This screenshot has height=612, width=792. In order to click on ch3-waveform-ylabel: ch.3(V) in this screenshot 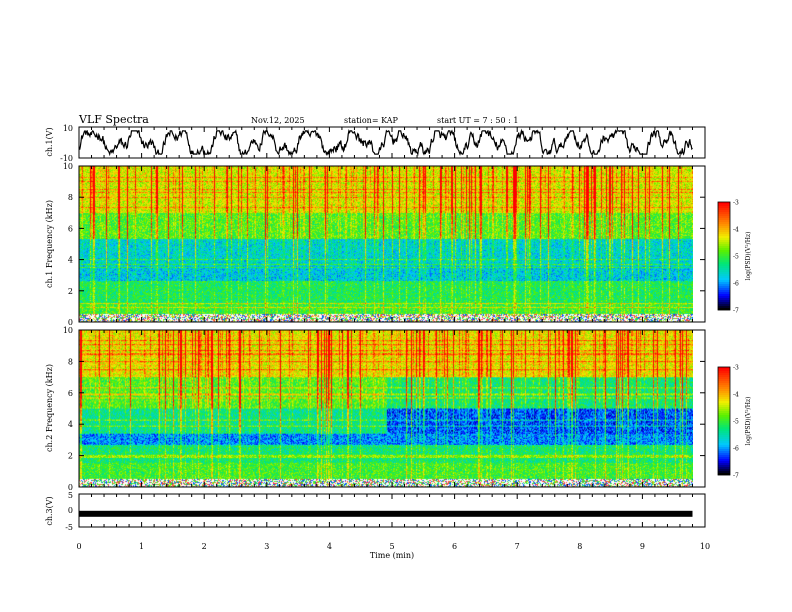, I will do `click(49, 510)`.